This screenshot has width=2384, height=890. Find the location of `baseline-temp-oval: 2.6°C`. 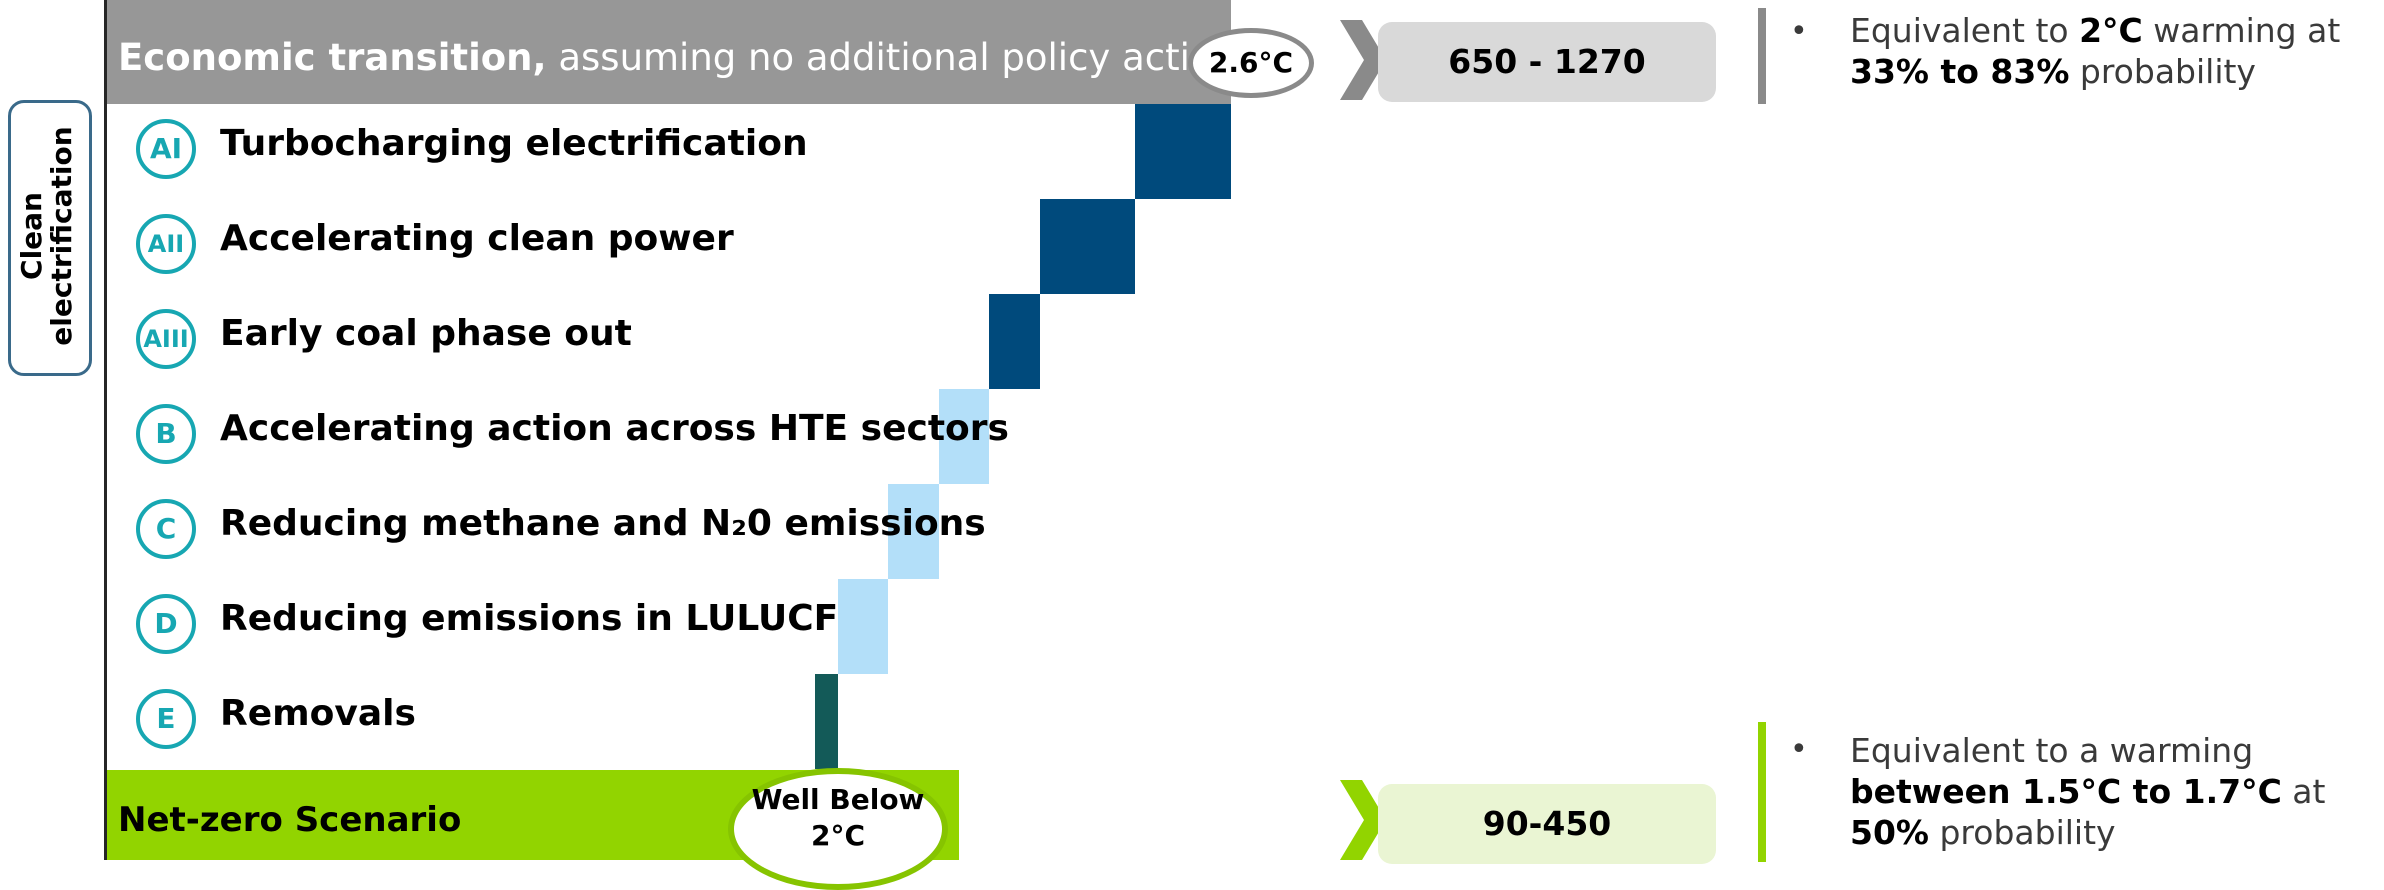

baseline-temp-oval: 2.6°C is located at coordinates (1251, 63).